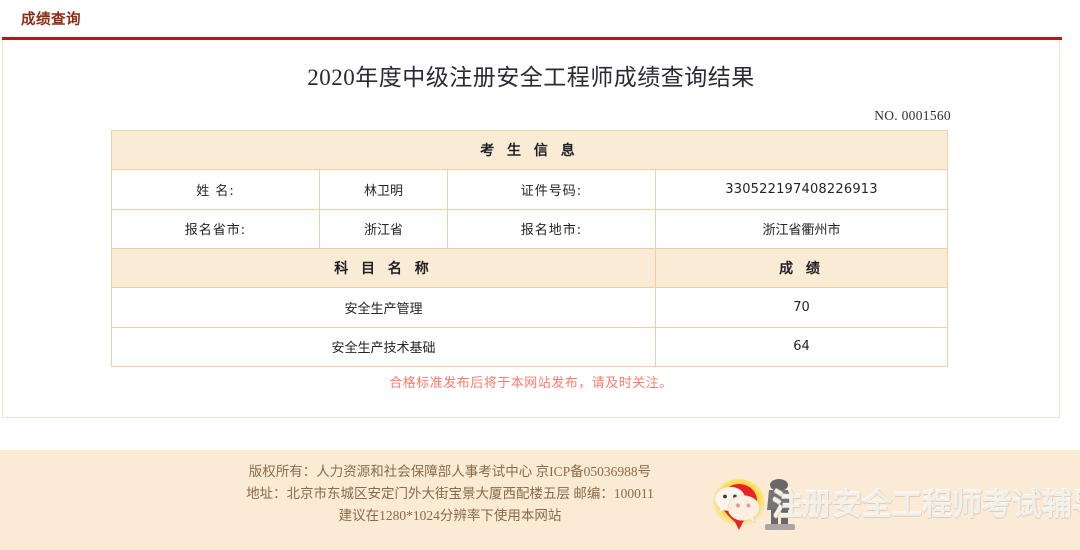  What do you see at coordinates (51, 20) in the screenshot?
I see `page-title: 成绩查询` at bounding box center [51, 20].